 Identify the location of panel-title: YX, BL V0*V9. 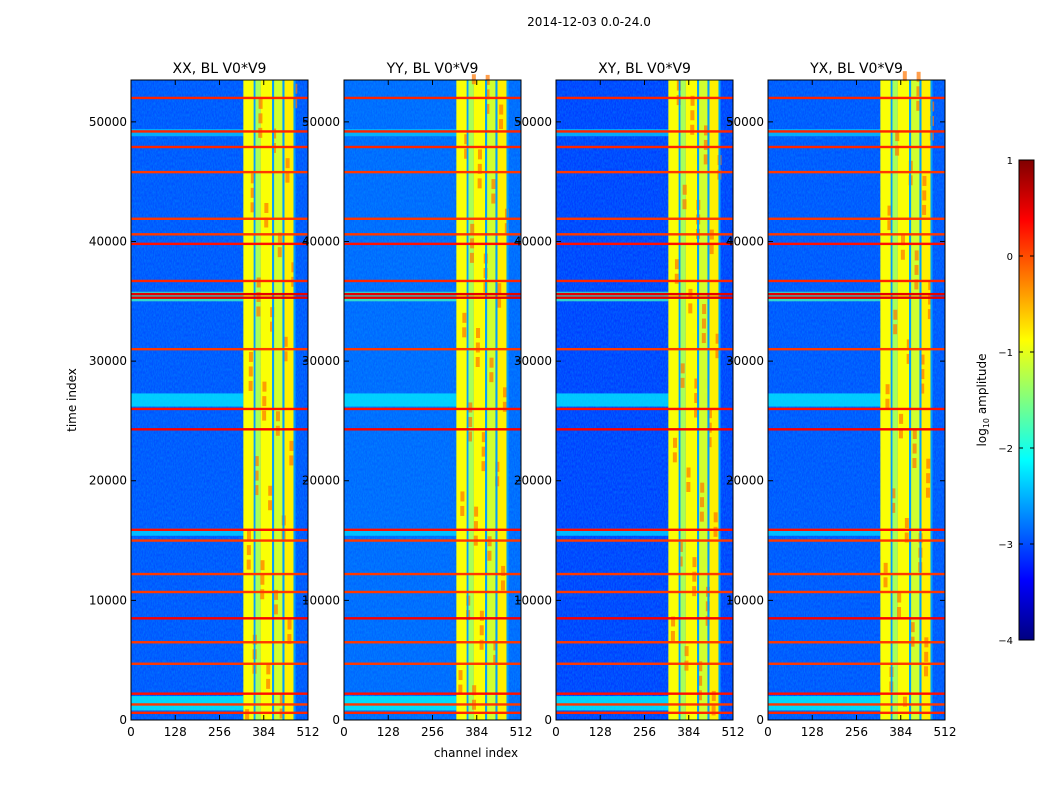
(856, 69).